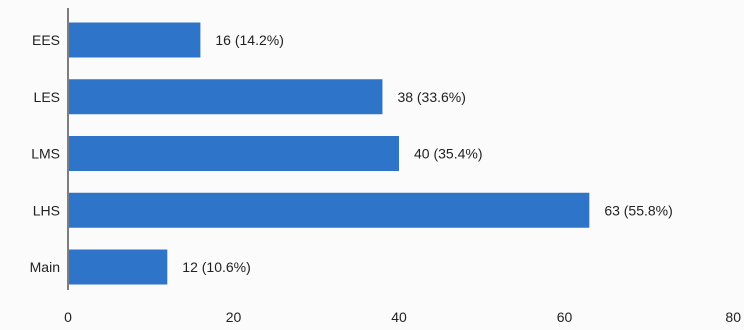 Image resolution: width=744 pixels, height=330 pixels. What do you see at coordinates (226, 97) in the screenshot?
I see `bar-les` at bounding box center [226, 97].